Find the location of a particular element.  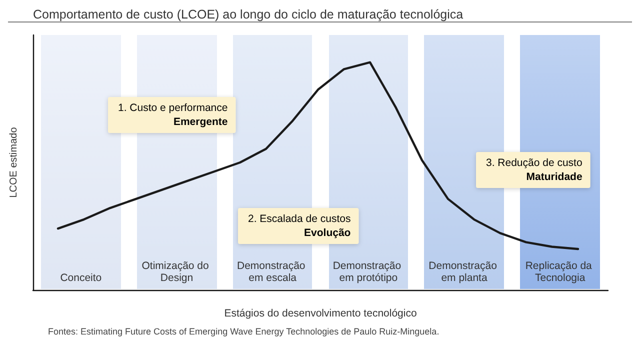

chart-title: Comportamento de custo (LCOE) ao longo do ciclo de maturação tecnológica is located at coordinates (248, 15).